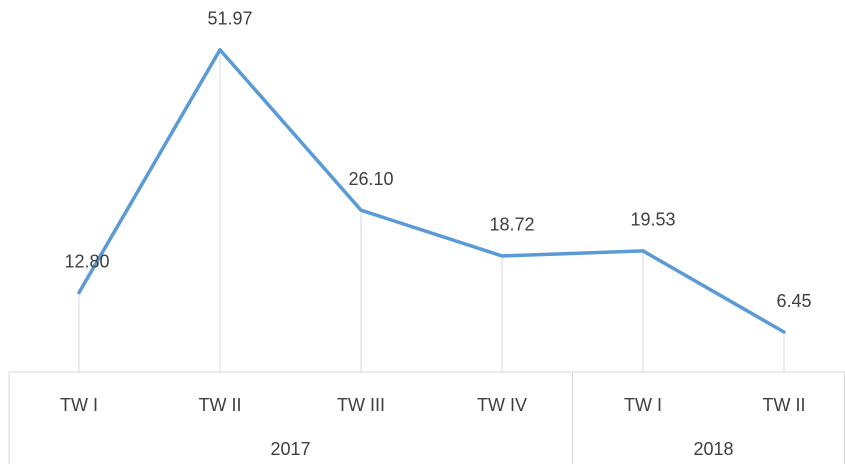 This screenshot has height=464, width=845. I want to click on data-label: 26.10, so click(370, 179).